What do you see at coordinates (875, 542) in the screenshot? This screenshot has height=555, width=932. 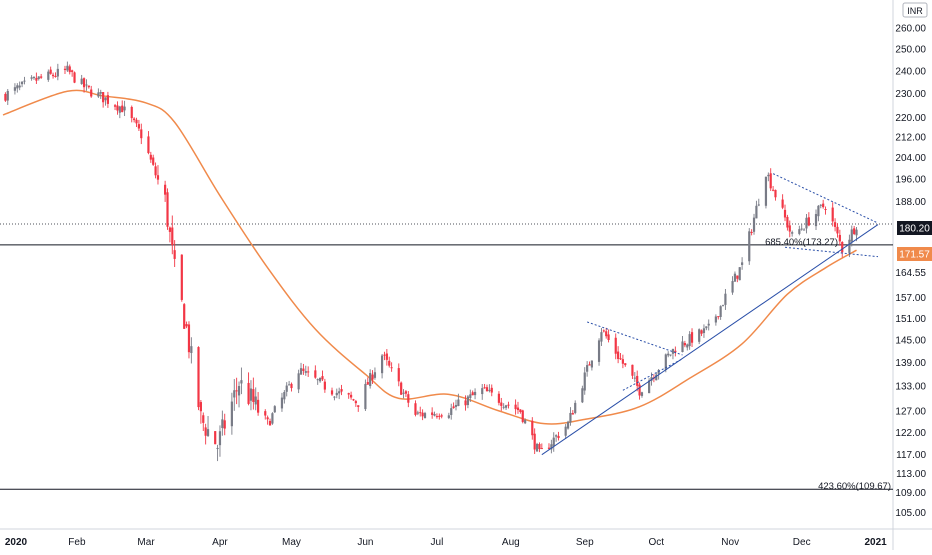 I see `x-tick-label: 2021` at bounding box center [875, 542].